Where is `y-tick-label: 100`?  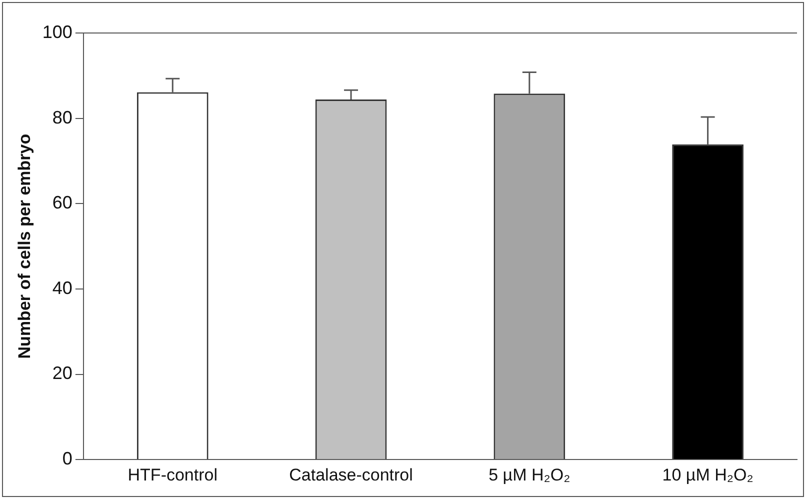
y-tick-label: 100 is located at coordinates (57, 32).